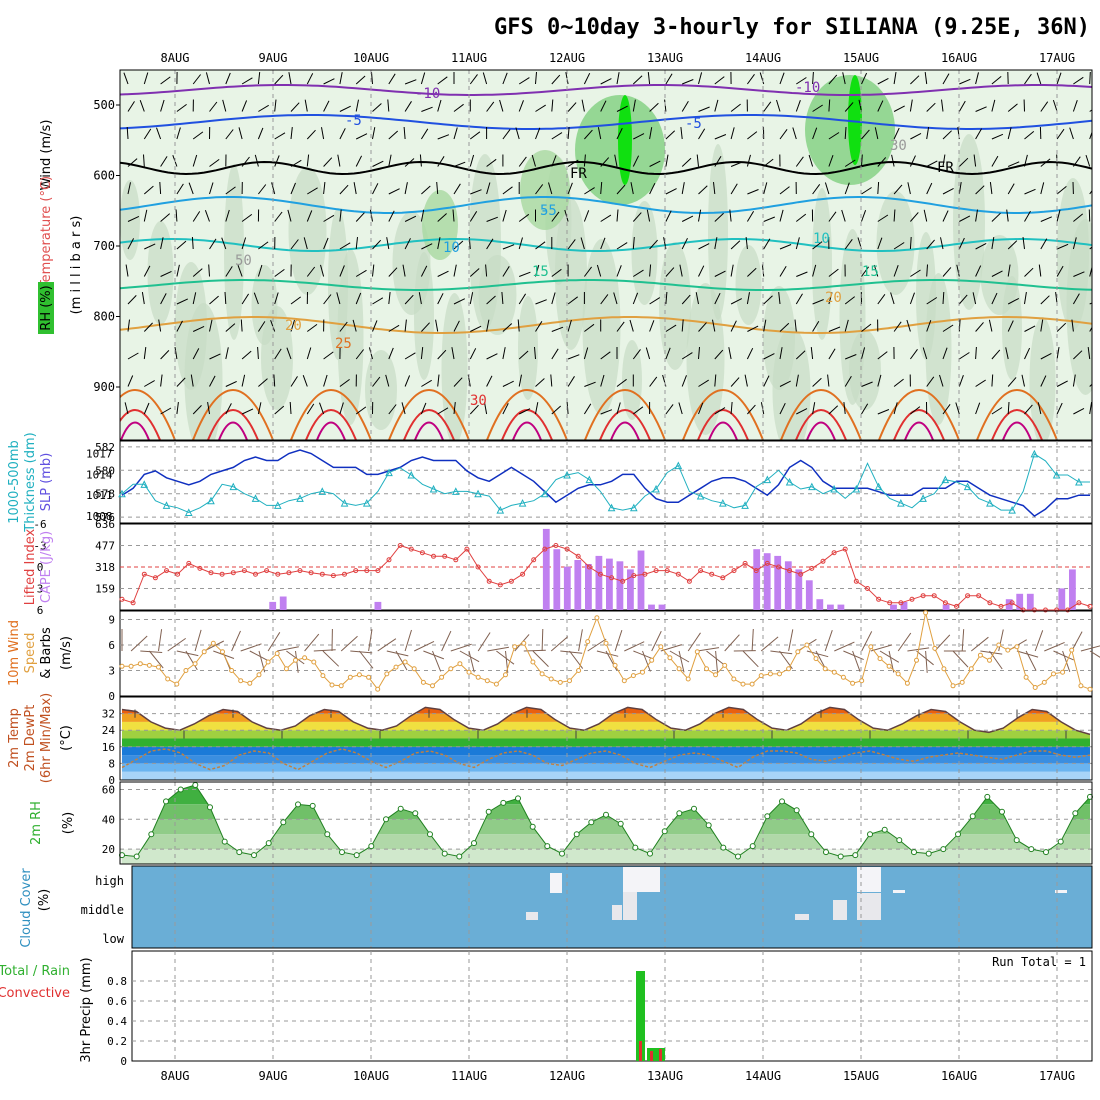 This screenshot has width=1100, height=1100. I want to click on ylabel-precip-conv: Convective, so click(35, 993).